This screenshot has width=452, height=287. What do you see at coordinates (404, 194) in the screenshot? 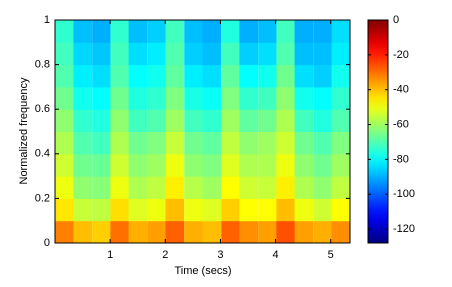
I see `colorbar-tick-label: -100` at bounding box center [404, 194].